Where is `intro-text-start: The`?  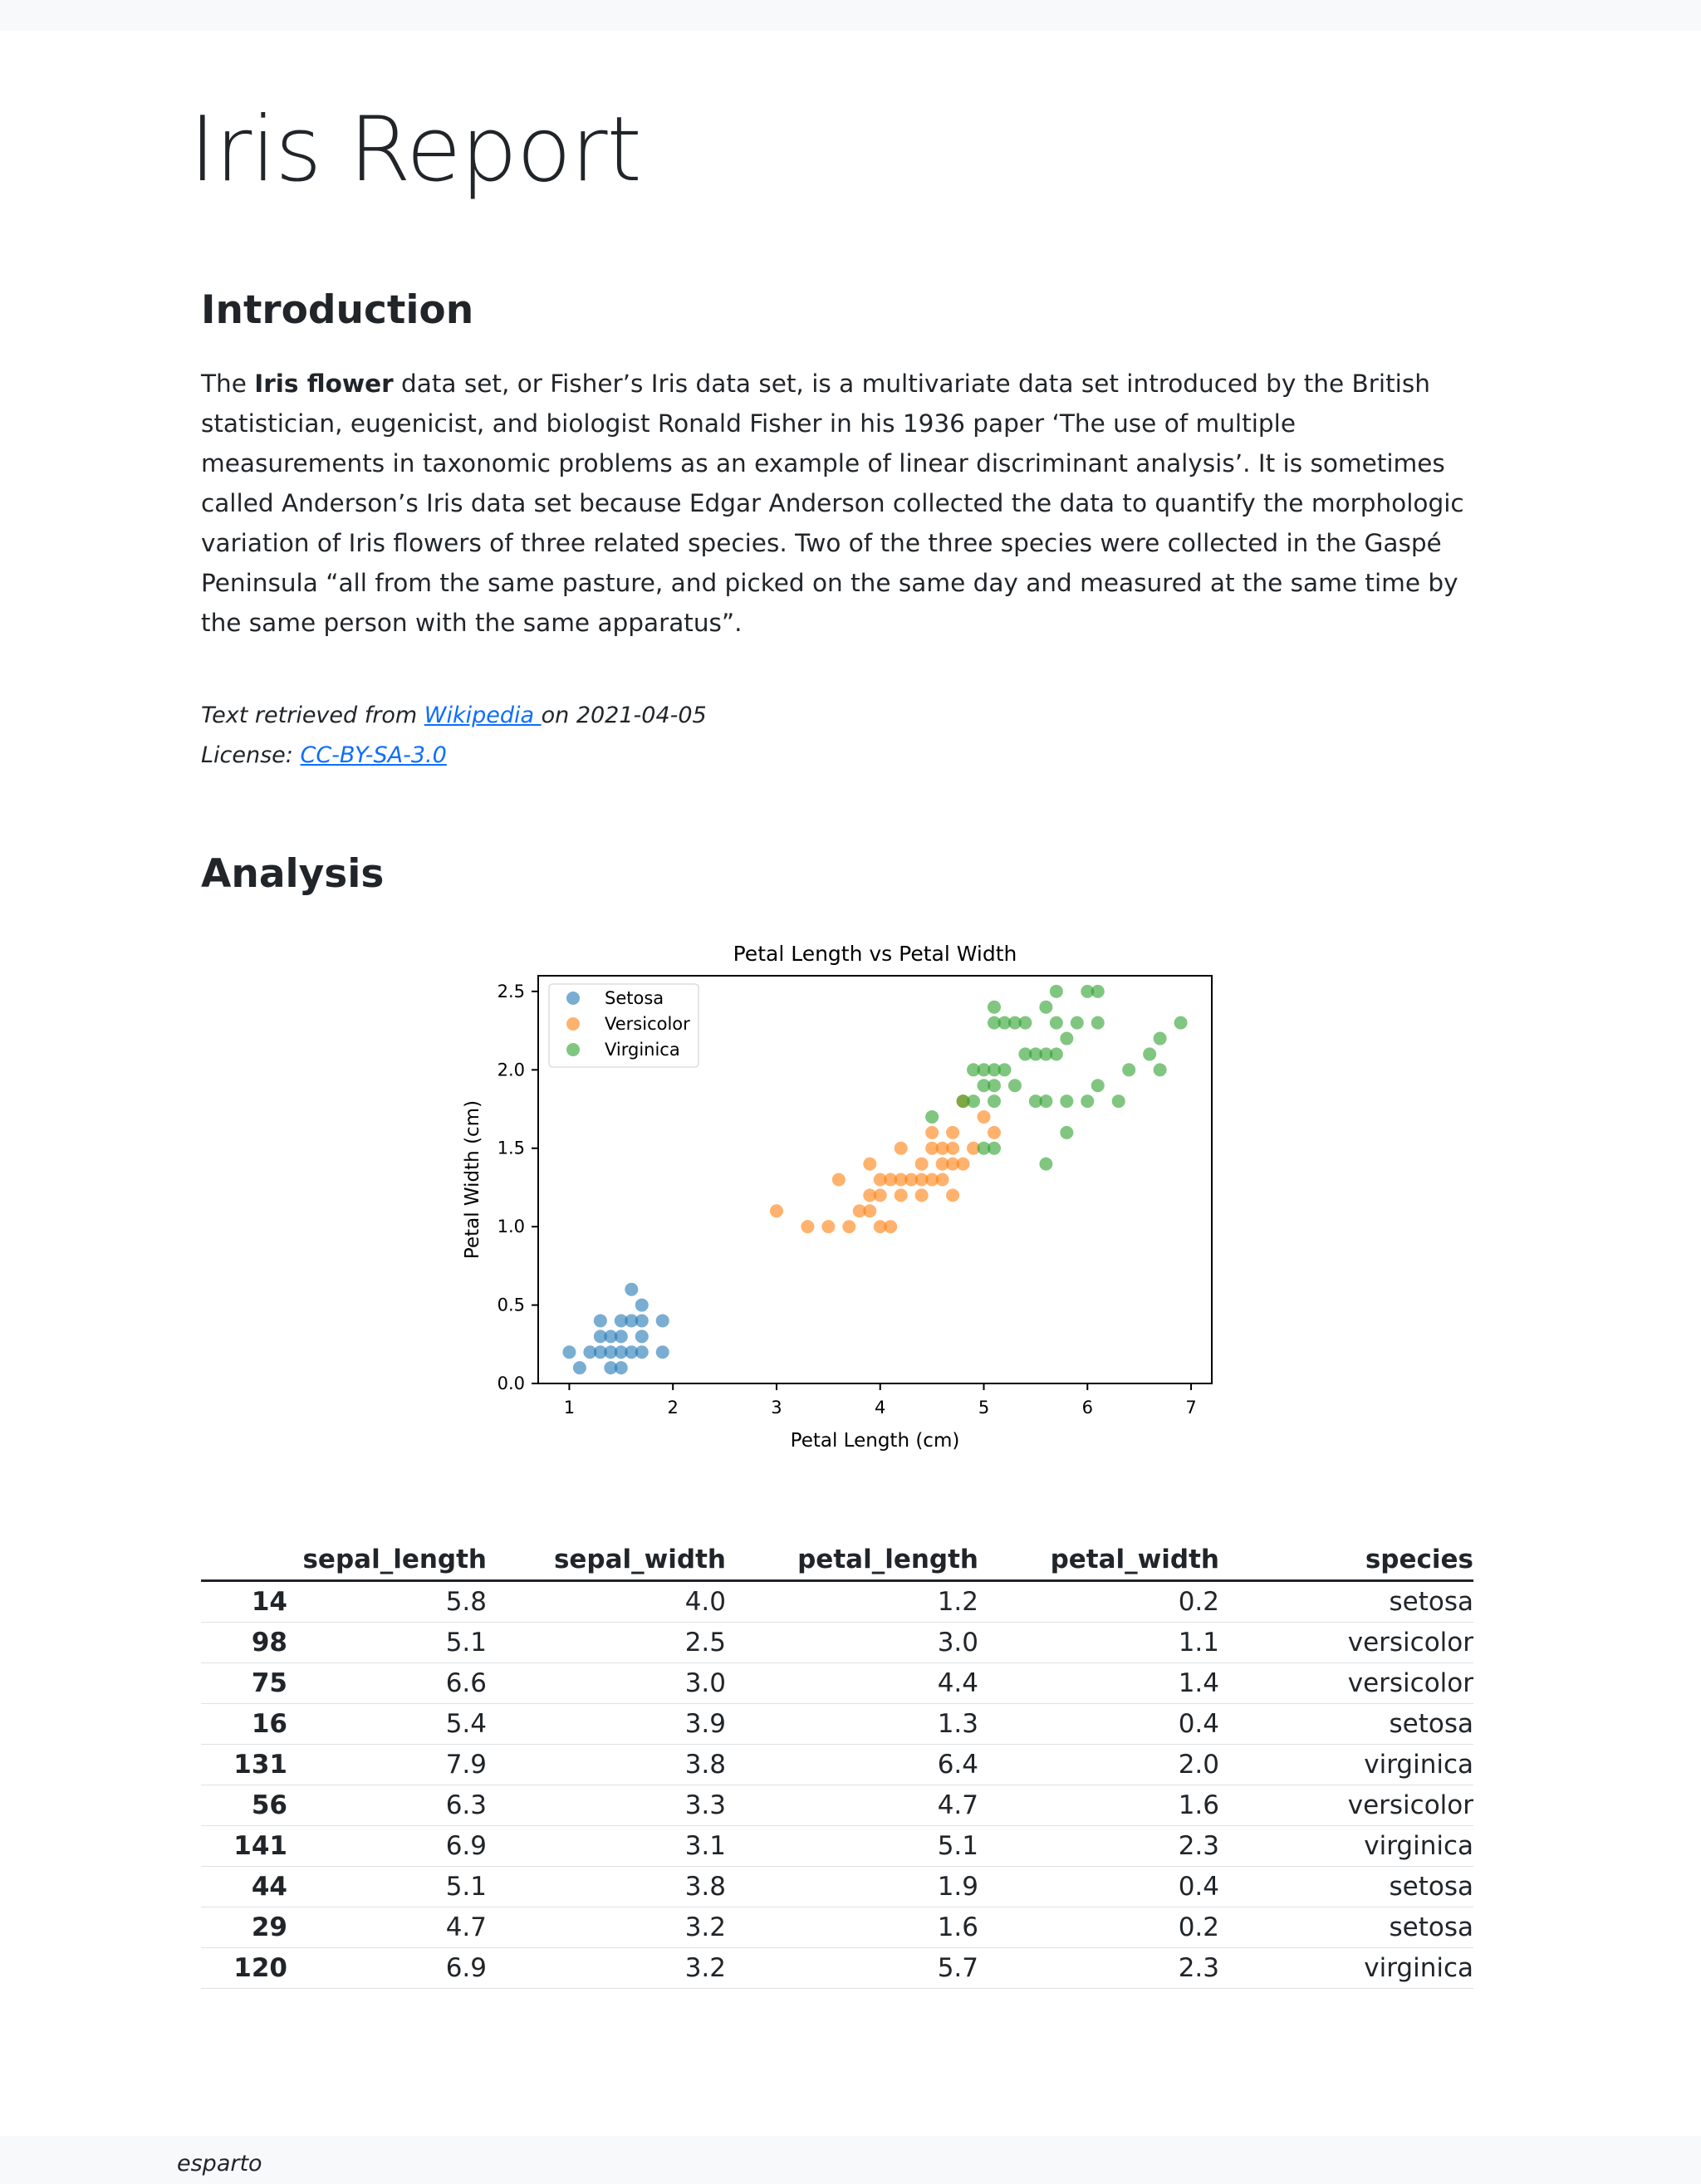
intro-text-start: The is located at coordinates (228, 384).